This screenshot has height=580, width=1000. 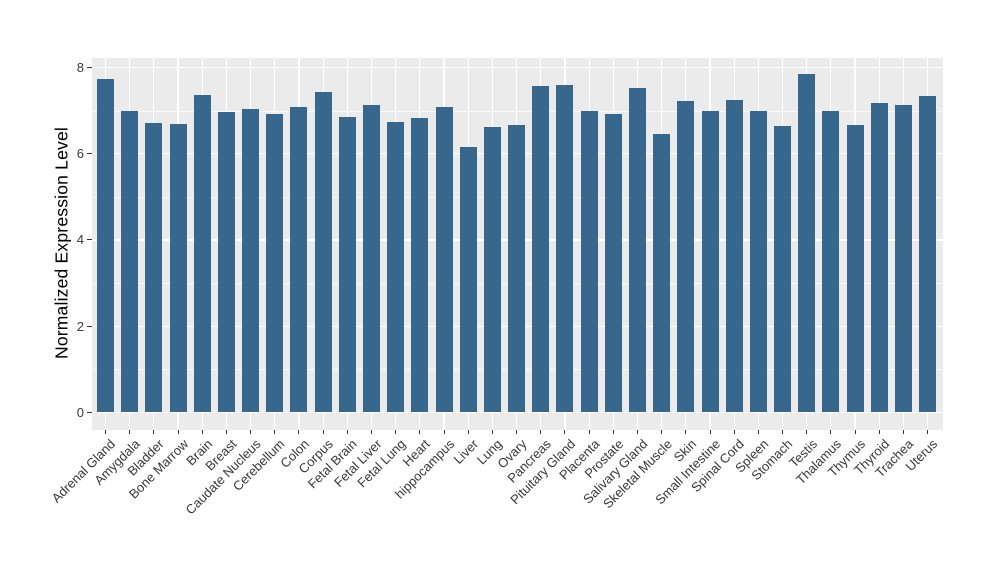 What do you see at coordinates (80, 67) in the screenshot?
I see `y-tick-label: 8` at bounding box center [80, 67].